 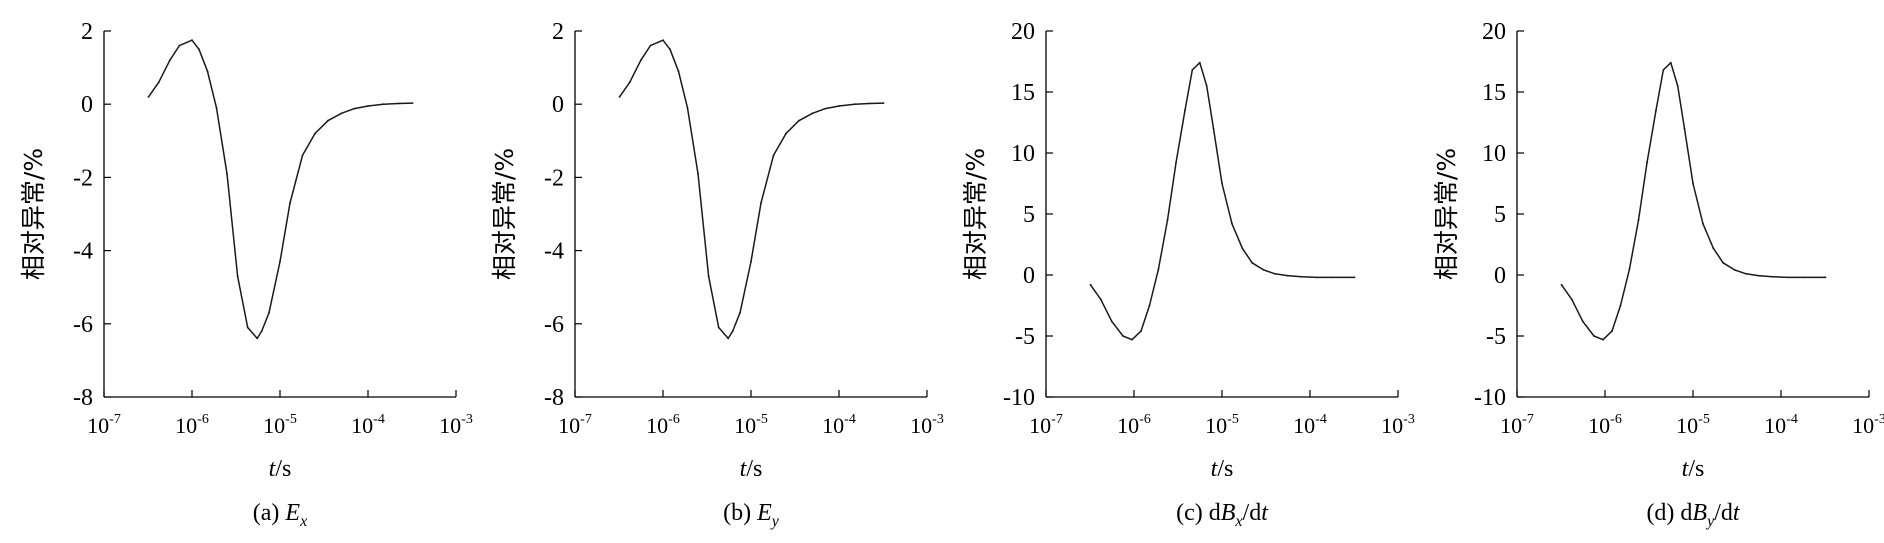 I want to click on y-tick-label: -10, so click(x=1019, y=398).